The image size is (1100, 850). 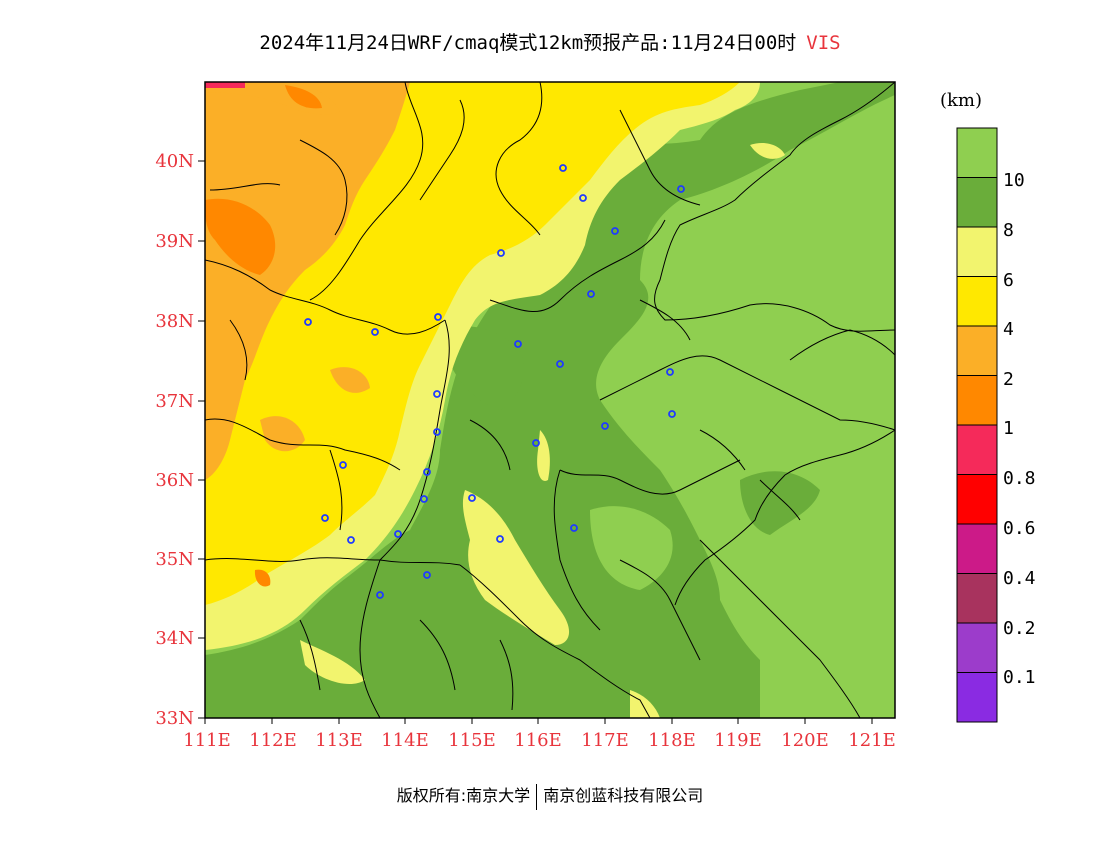 I want to click on lon-label: 116E, so click(x=538, y=740).